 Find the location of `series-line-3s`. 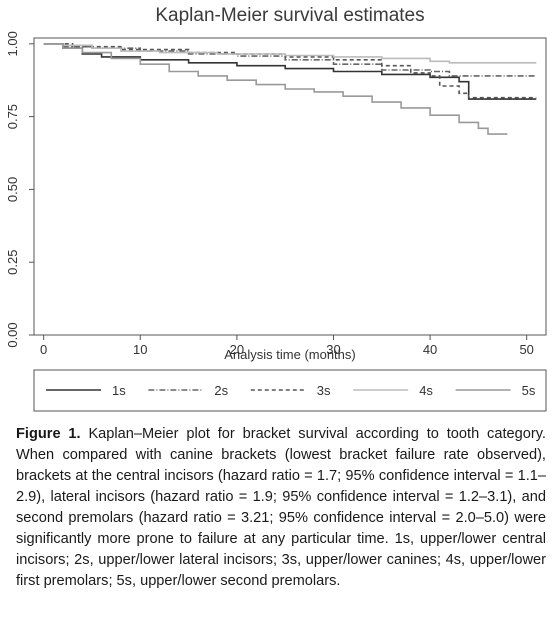

series-line-3s is located at coordinates (290, 71).